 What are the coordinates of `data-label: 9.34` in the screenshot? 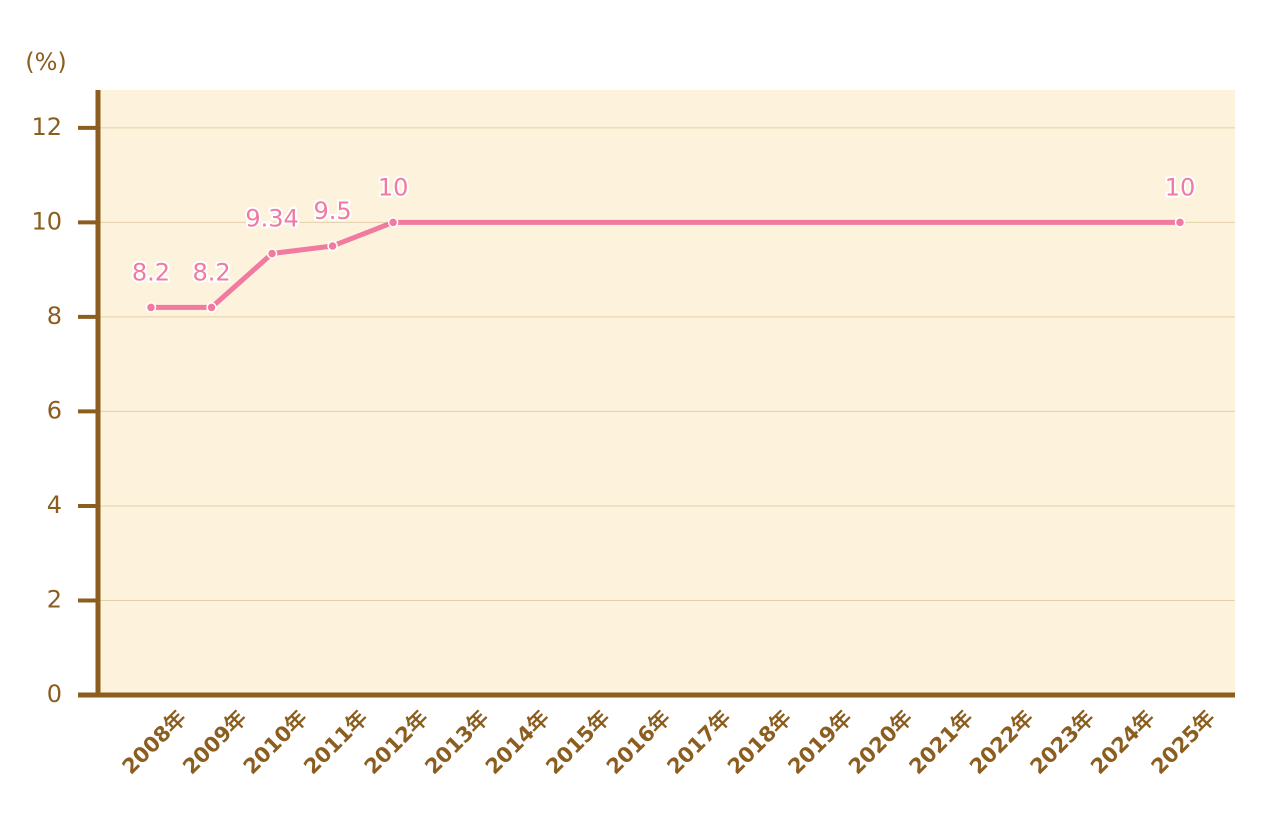 It's located at (271, 219).